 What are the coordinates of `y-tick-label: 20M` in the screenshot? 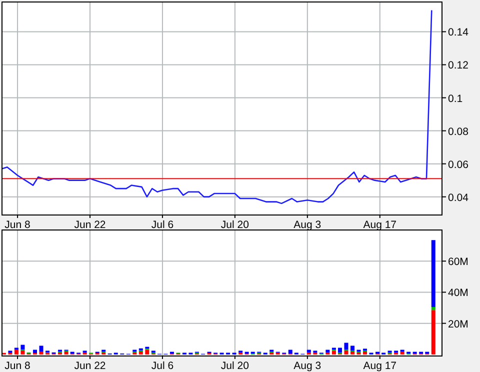 It's located at (458, 324).